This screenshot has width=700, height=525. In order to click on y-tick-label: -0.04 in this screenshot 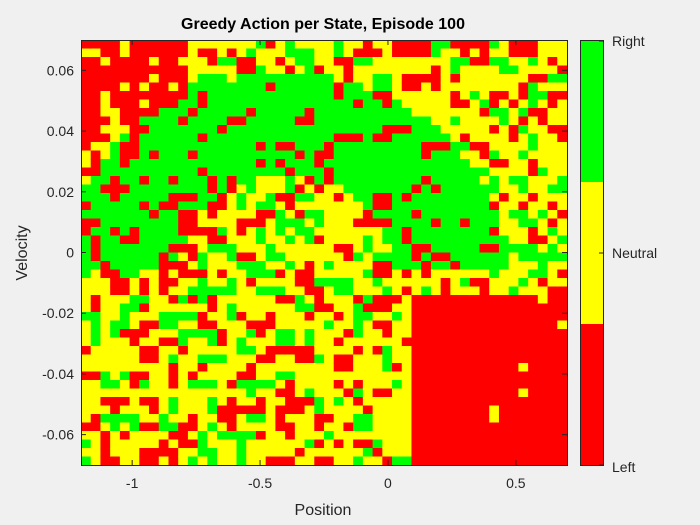, I will do `click(58, 374)`.